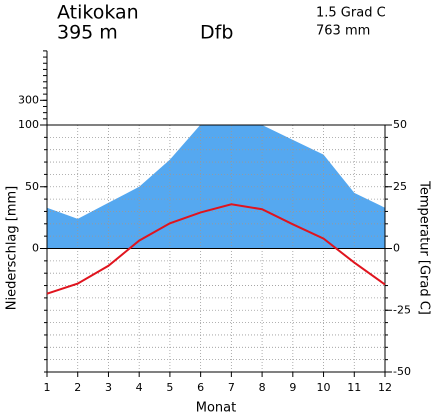  I want to click on y2-tick-label: 25, so click(400, 186).